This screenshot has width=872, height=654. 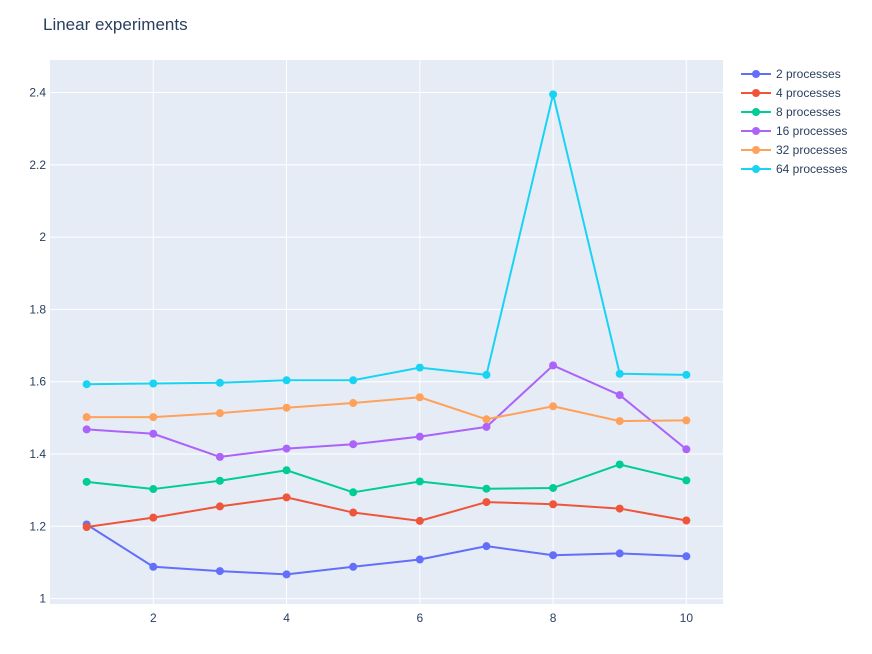 I want to click on x-tick-label: 10, so click(x=687, y=618).